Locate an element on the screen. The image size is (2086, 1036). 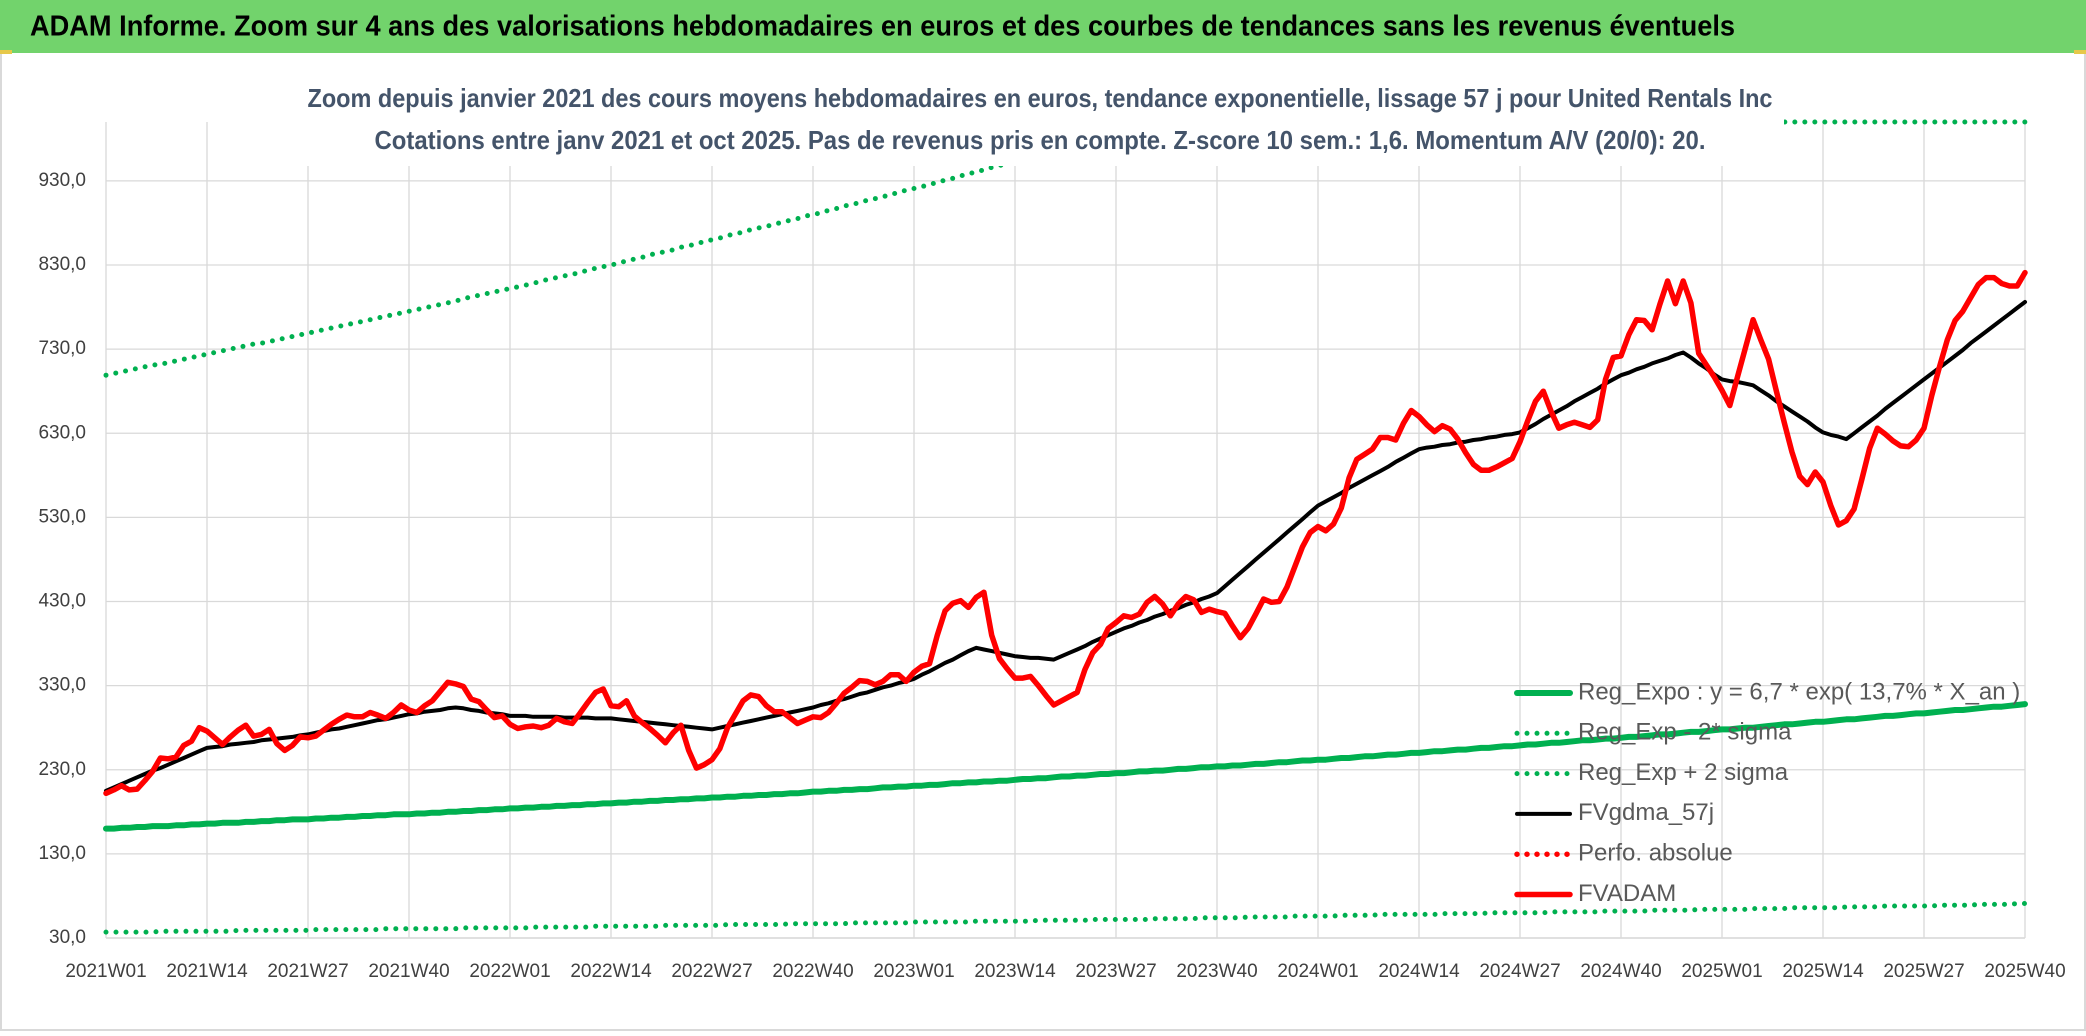
x-tick-label: 2022W14 is located at coordinates (611, 971).